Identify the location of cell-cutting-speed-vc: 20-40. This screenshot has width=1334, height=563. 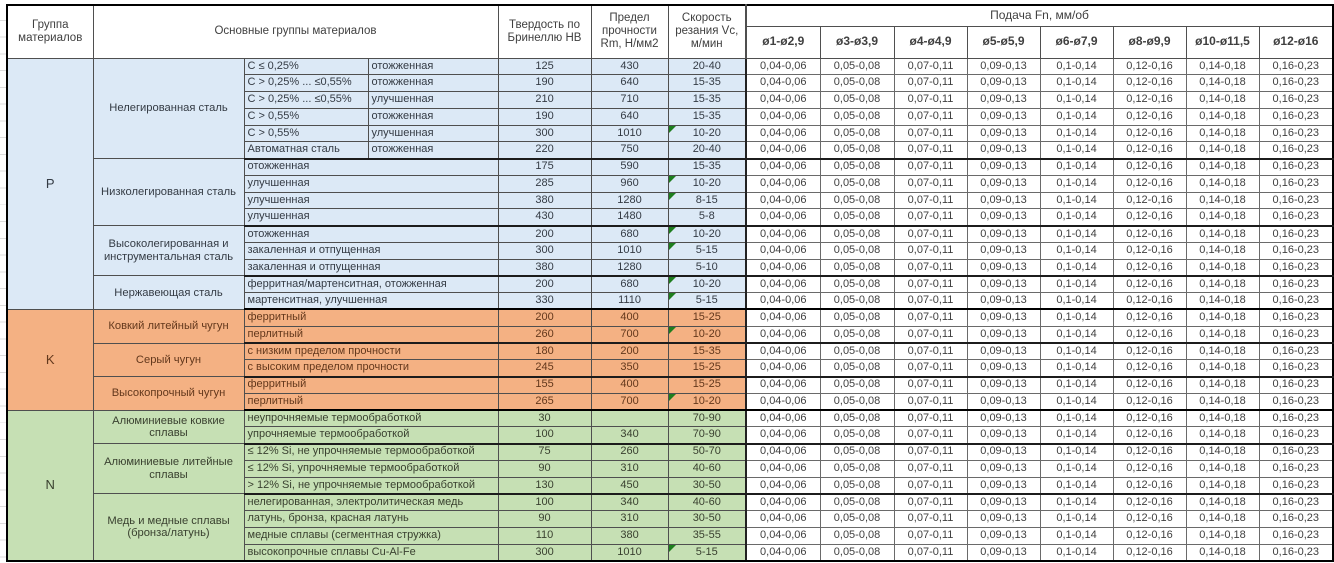
(707, 150).